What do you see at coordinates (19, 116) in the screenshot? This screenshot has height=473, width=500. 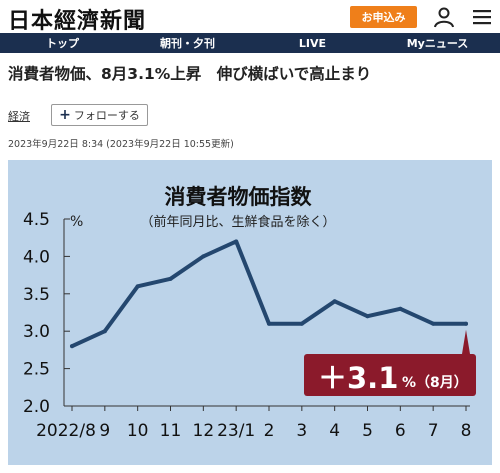 I see `category-link: 経済` at bounding box center [19, 116].